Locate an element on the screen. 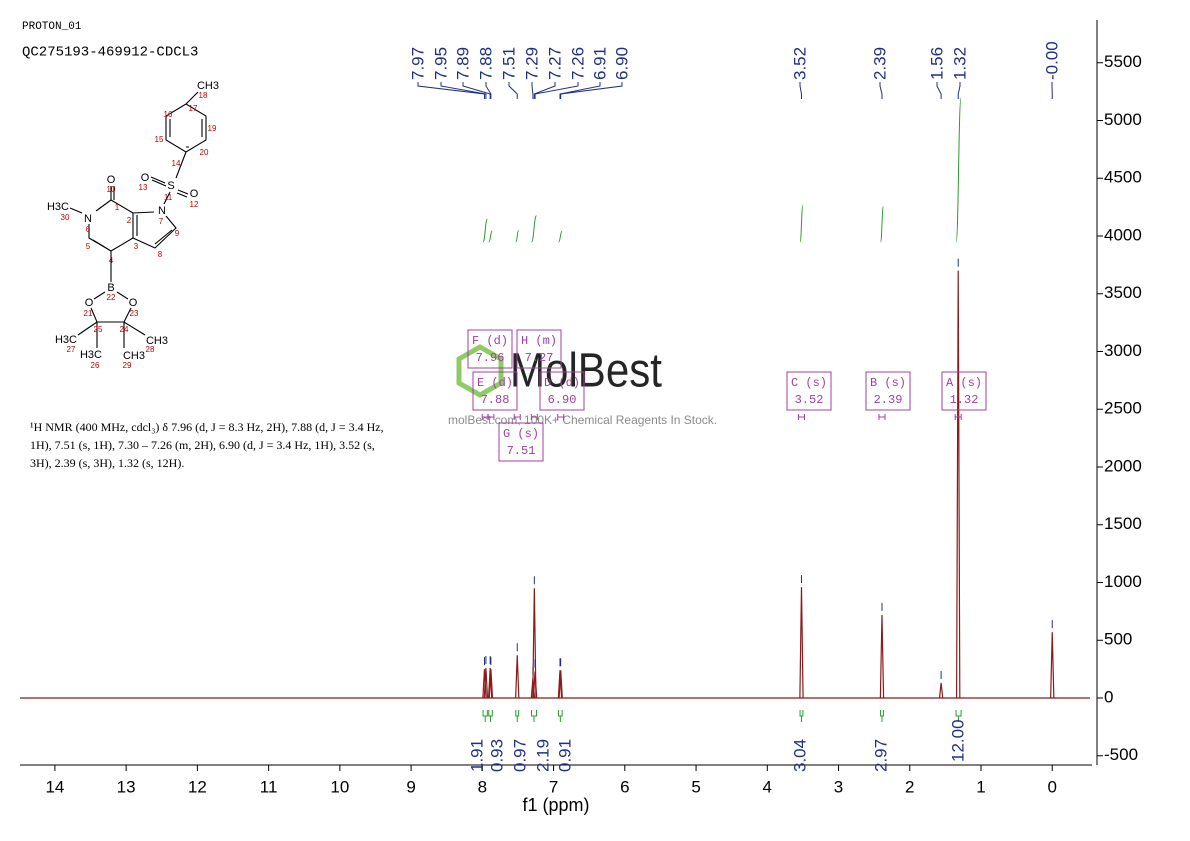 Image resolution: width=1190 pixels, height=841 pixels. x-tick-label: 13 is located at coordinates (126, 786).